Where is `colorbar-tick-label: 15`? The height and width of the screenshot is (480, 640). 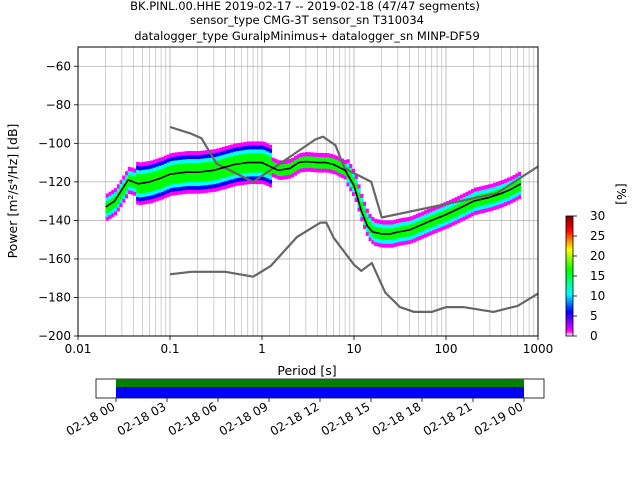
colorbar-tick-label: 15 is located at coordinates (597, 276).